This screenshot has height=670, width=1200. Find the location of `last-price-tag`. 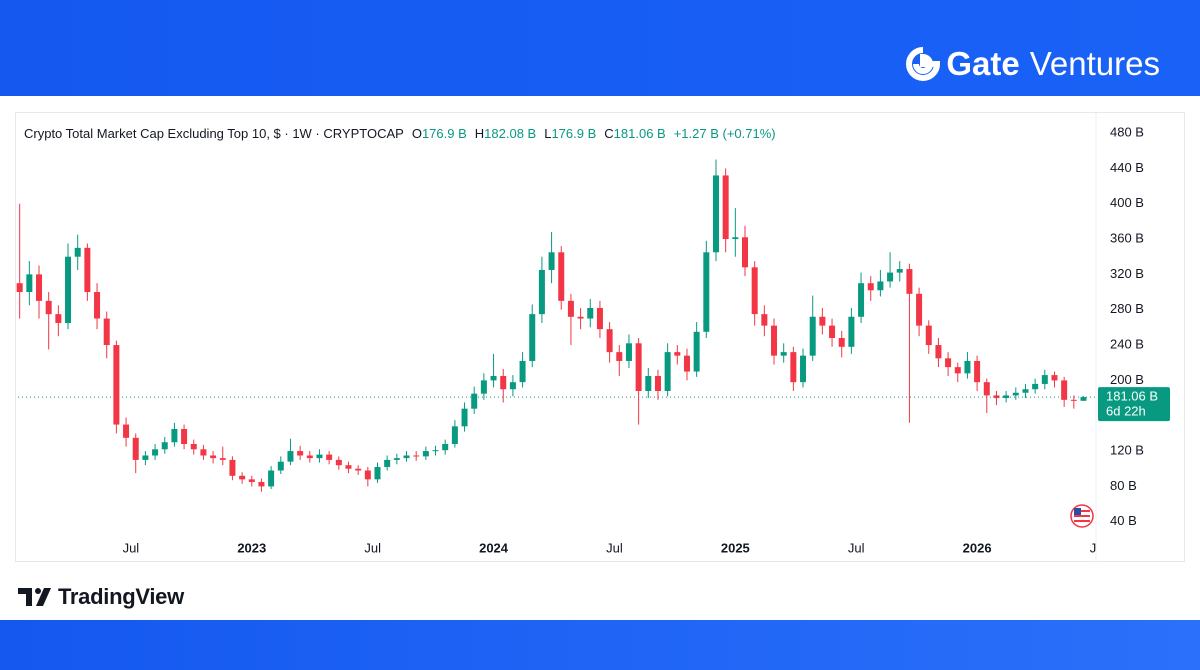

last-price-tag is located at coordinates (1134, 404).